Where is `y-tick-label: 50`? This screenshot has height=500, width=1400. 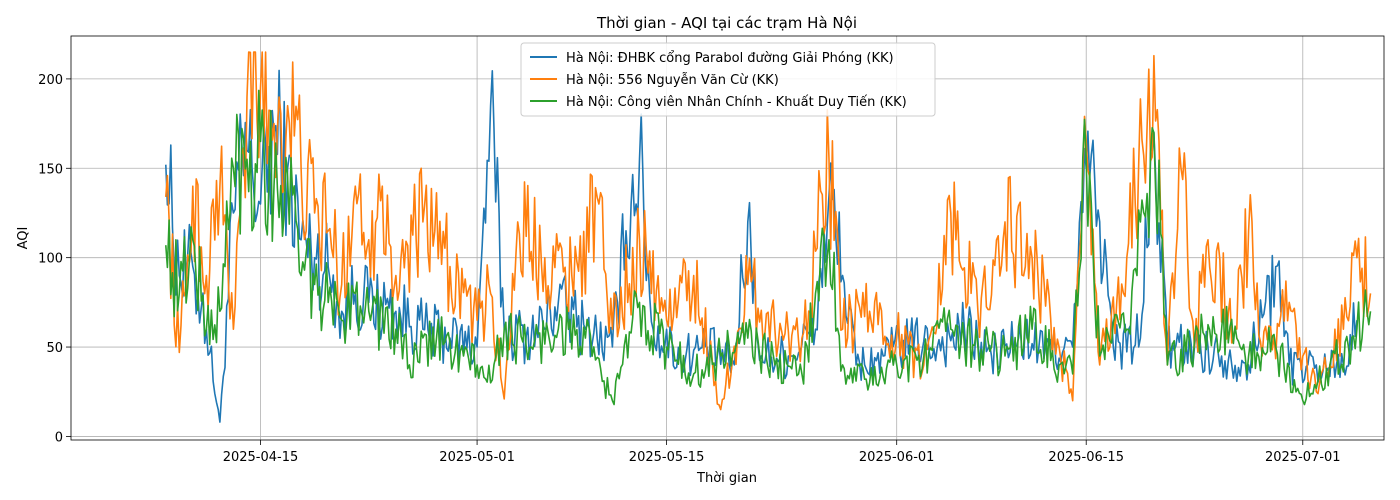 y-tick-label: 50 is located at coordinates (54, 348).